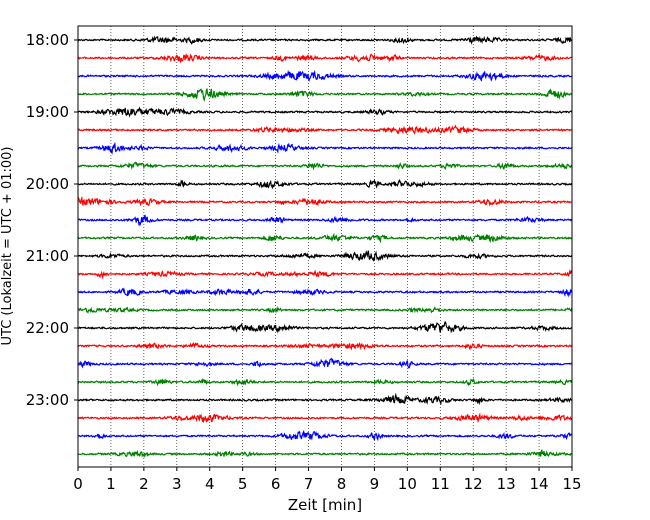 Image resolution: width=650 pixels, height=520 pixels. I want to click on y-tick-label: 21:00, so click(47, 256).